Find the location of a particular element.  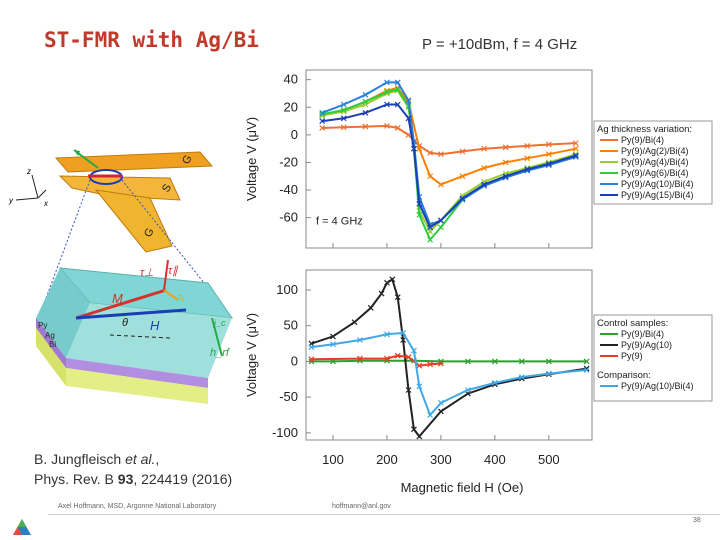

axis-label-y: y is located at coordinates (11, 200).